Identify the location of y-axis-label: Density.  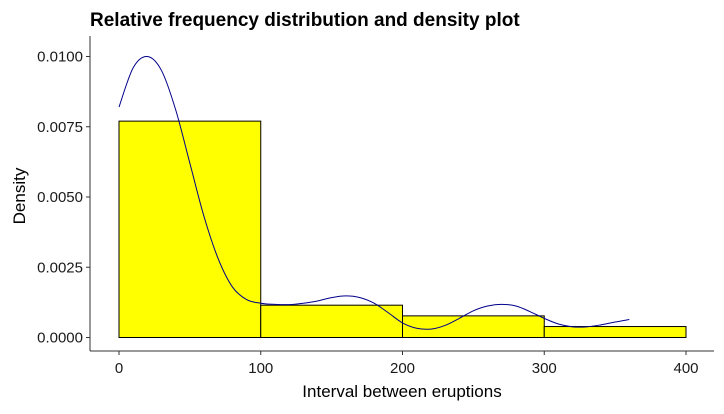
(19, 195).